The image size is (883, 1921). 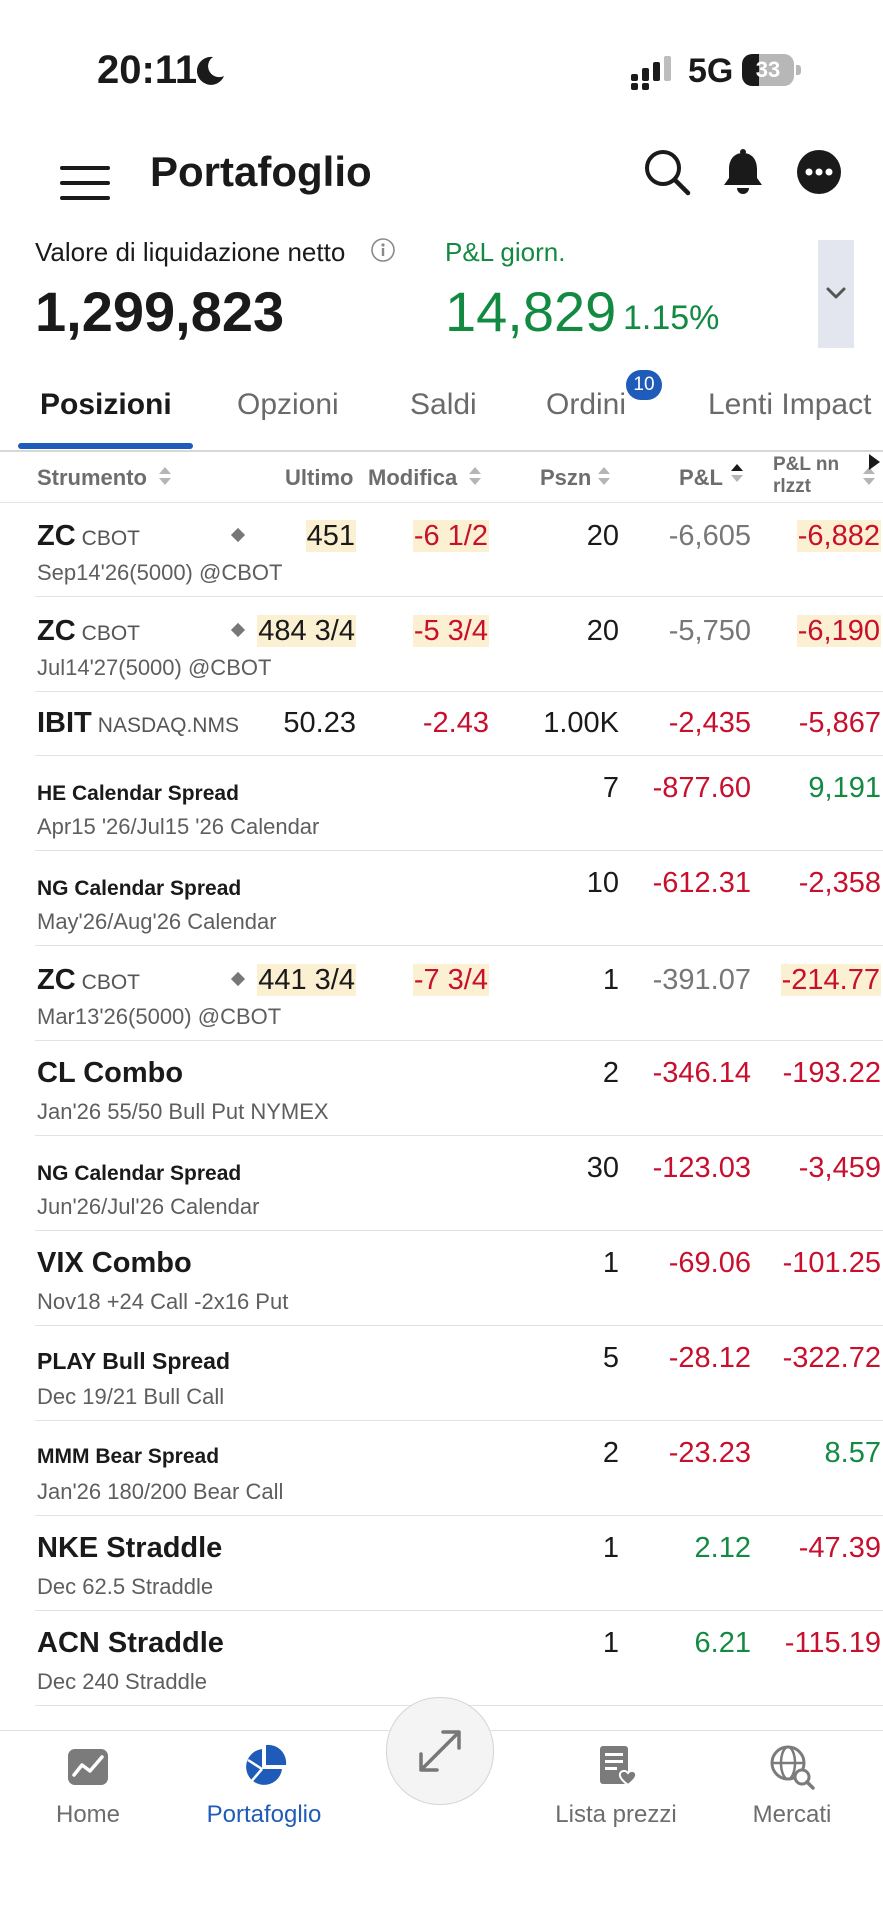 I want to click on net-liquidation-value: 1,299,823, so click(x=160, y=311).